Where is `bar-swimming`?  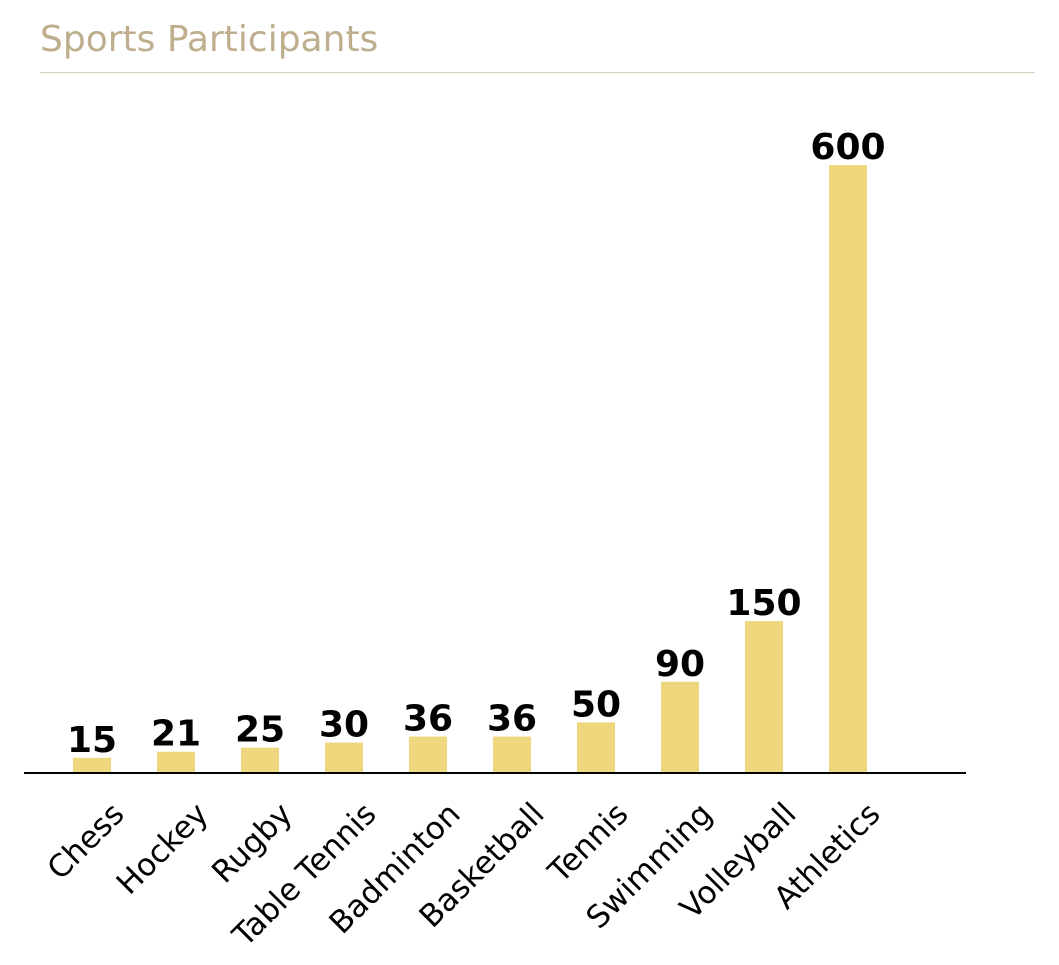 bar-swimming is located at coordinates (680, 727).